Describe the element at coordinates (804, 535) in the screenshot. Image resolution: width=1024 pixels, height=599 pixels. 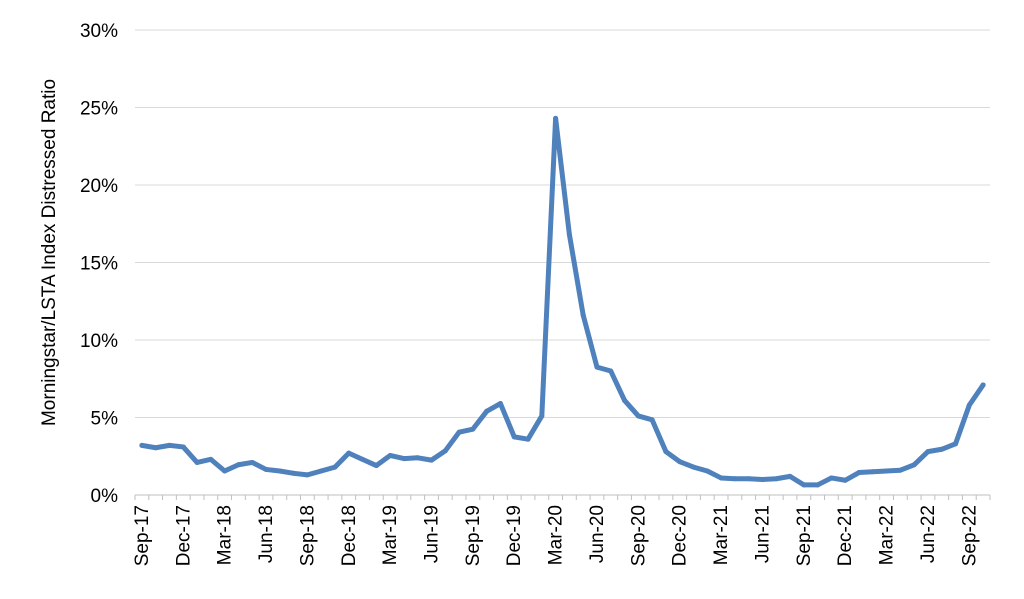
I see `x-tick-label: Sep-21` at that location.